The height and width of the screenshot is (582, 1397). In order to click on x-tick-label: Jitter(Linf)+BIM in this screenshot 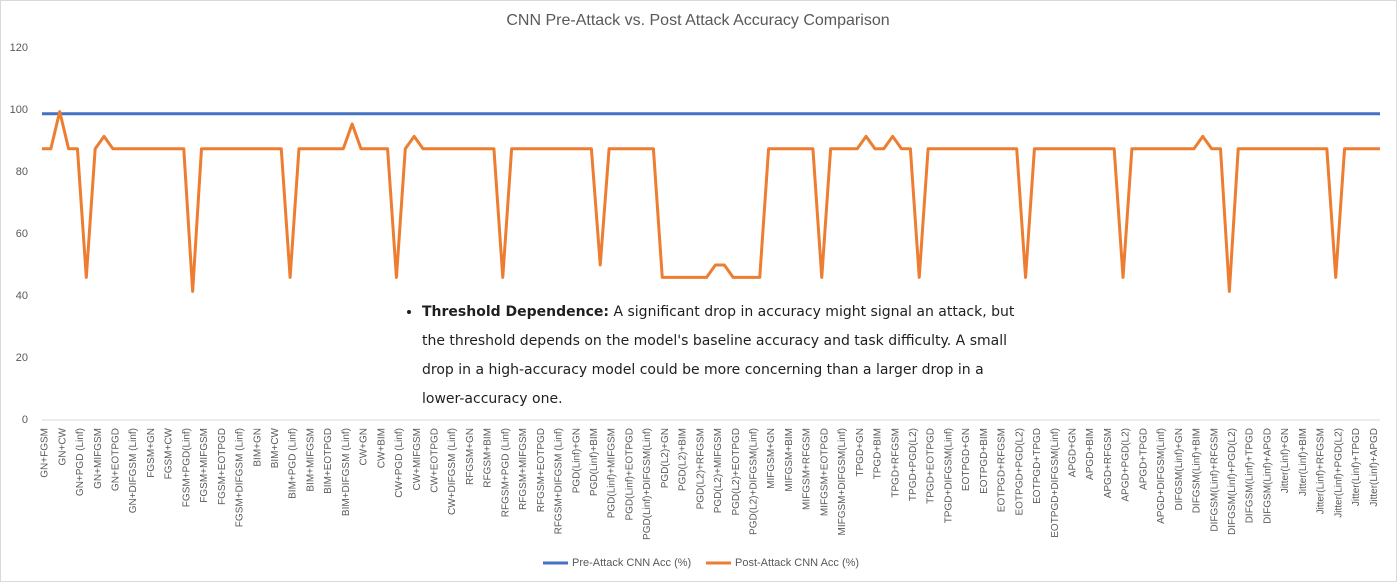, I will do `click(1303, 462)`.